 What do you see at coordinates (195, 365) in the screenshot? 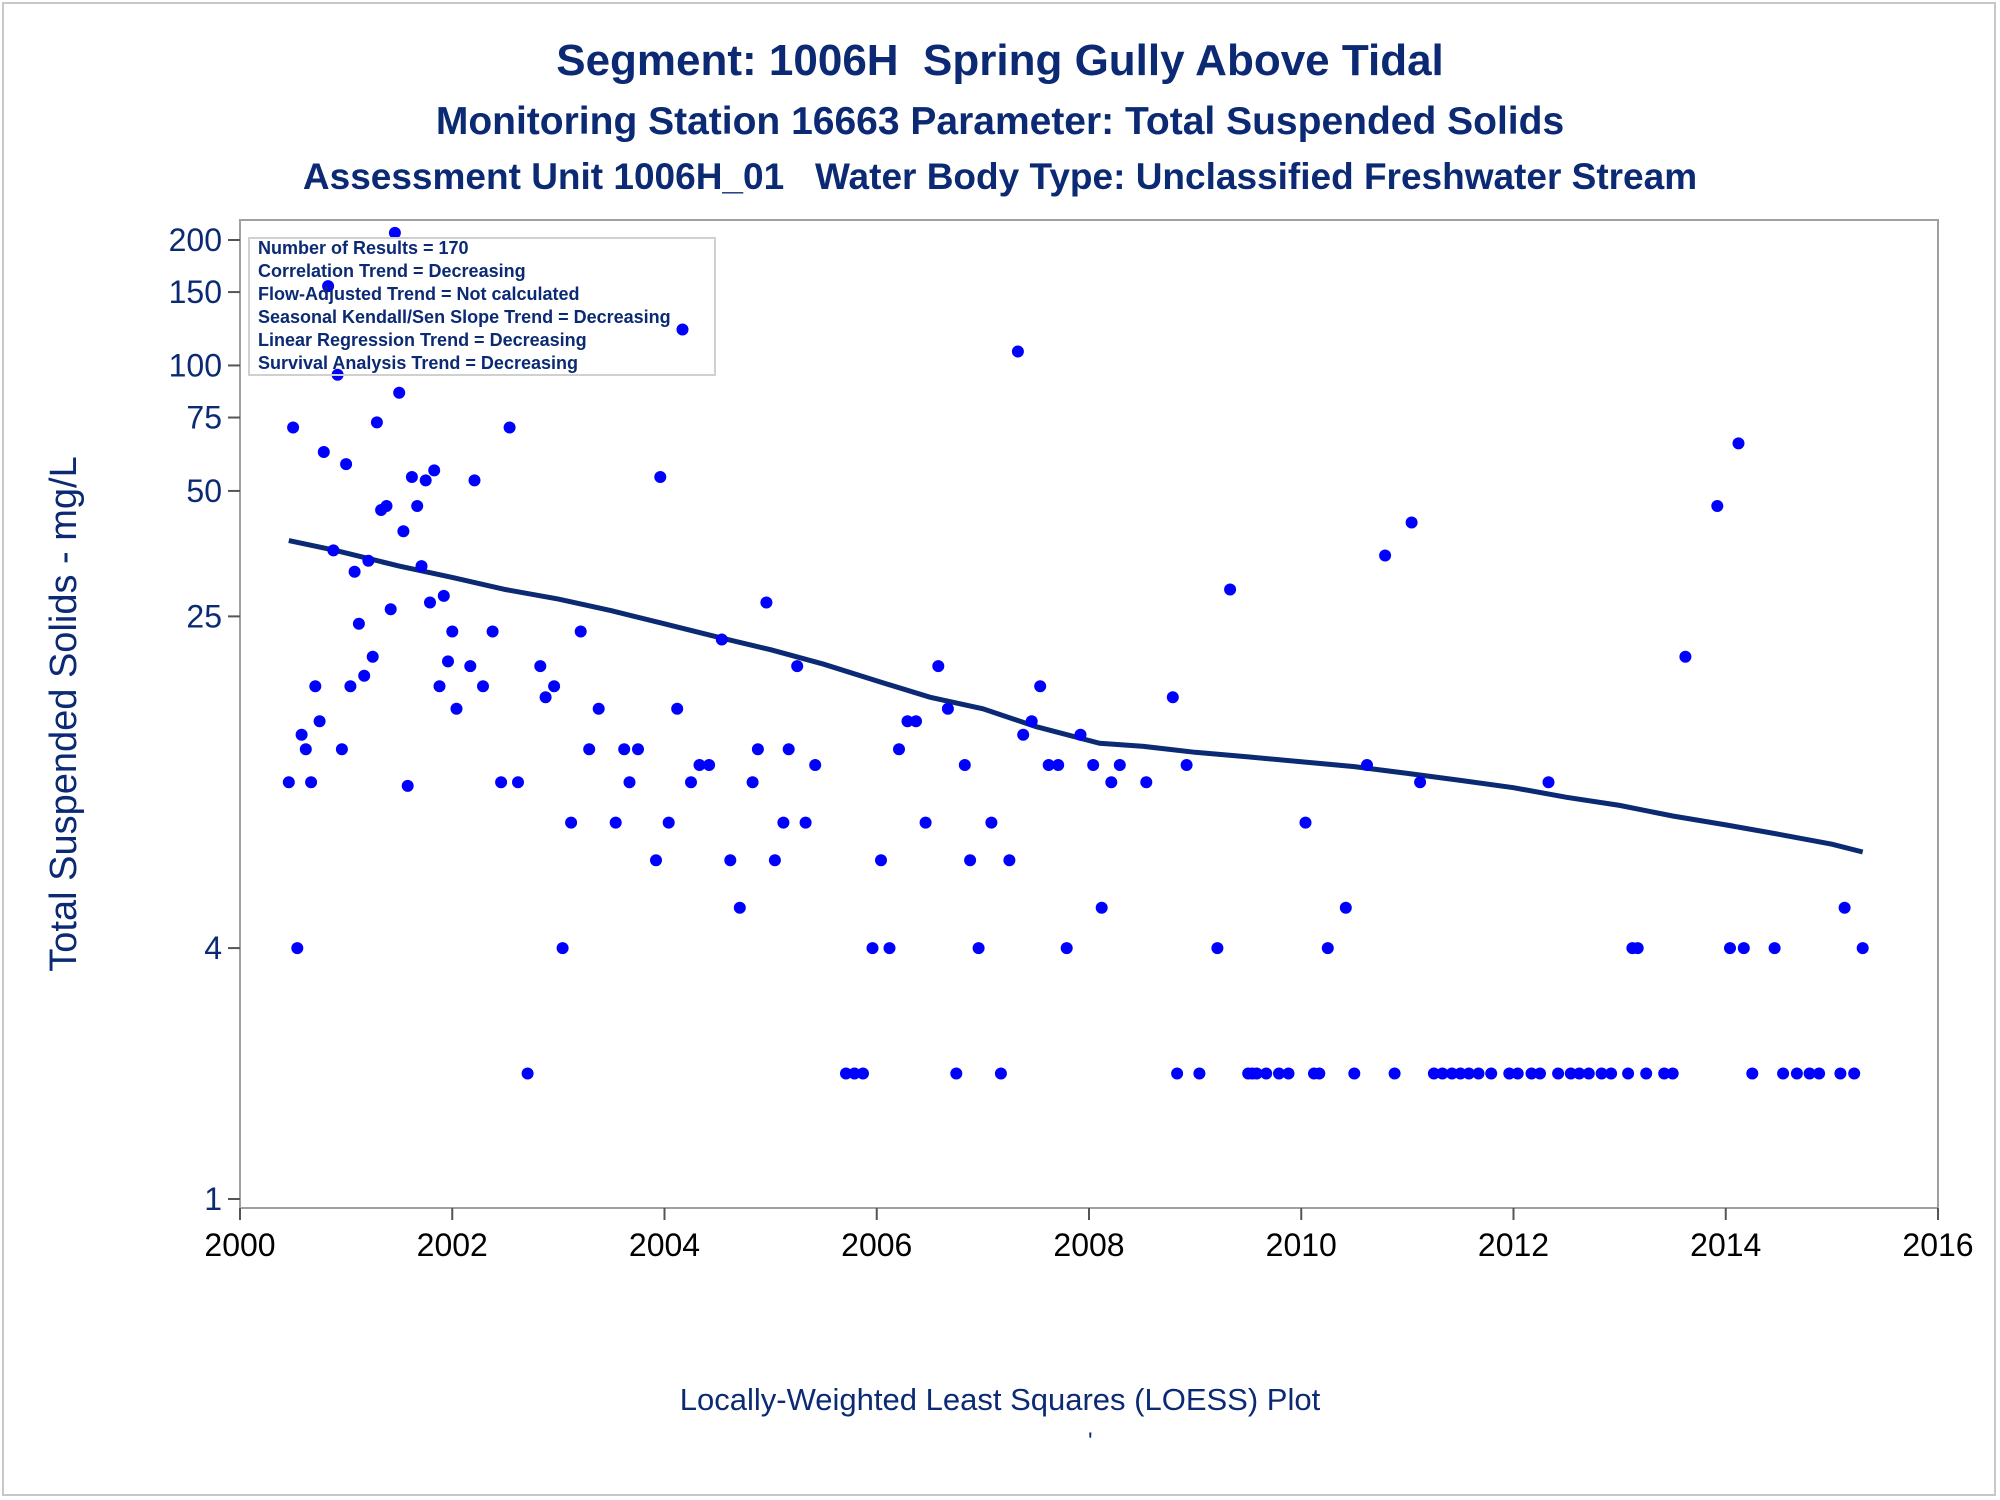
I see `y-tick-label: 100` at bounding box center [195, 365].